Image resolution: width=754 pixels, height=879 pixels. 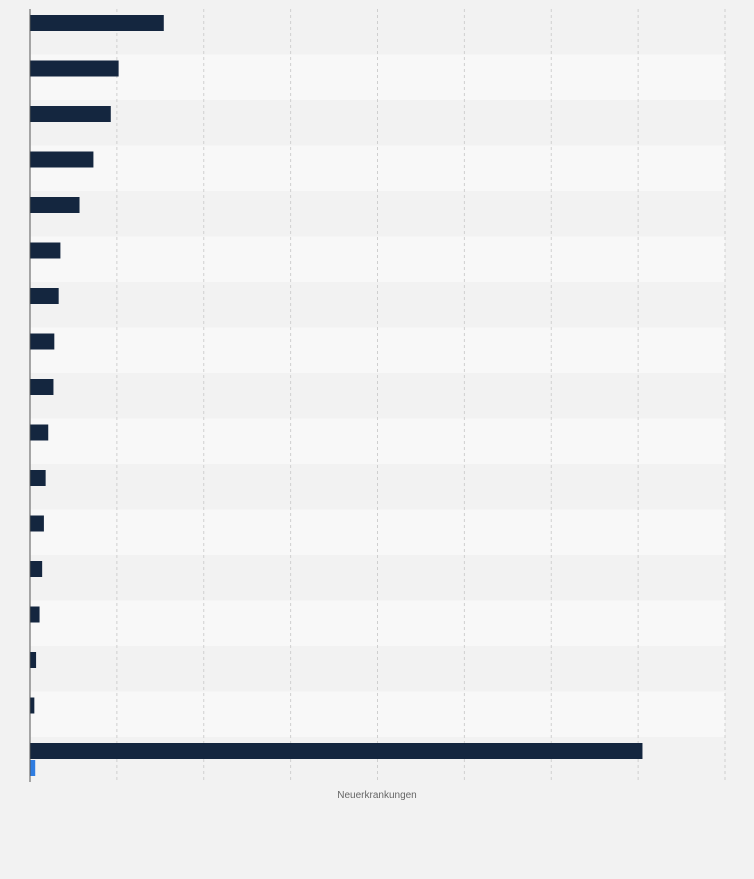 I want to click on x-axis-label: Neuerkrankungen, so click(x=377, y=795).